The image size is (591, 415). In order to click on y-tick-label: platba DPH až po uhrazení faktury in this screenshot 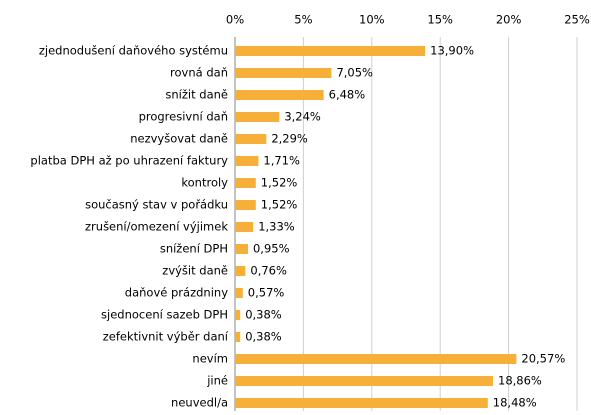, I will do `click(129, 161)`.